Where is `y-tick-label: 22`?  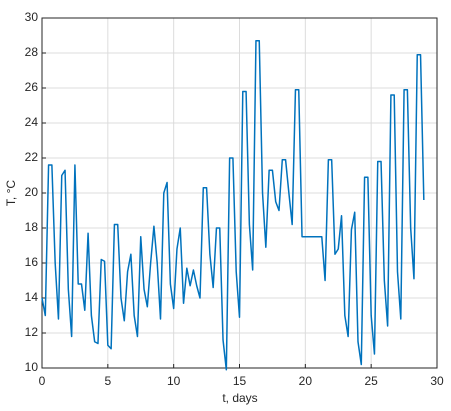 y-tick-label: 22 is located at coordinates (32, 157).